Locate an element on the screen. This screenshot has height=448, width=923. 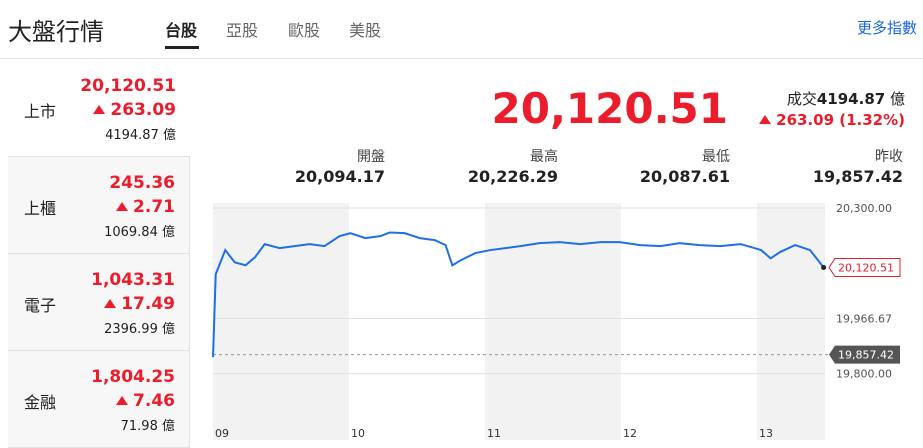
last-dot is located at coordinates (824, 267).